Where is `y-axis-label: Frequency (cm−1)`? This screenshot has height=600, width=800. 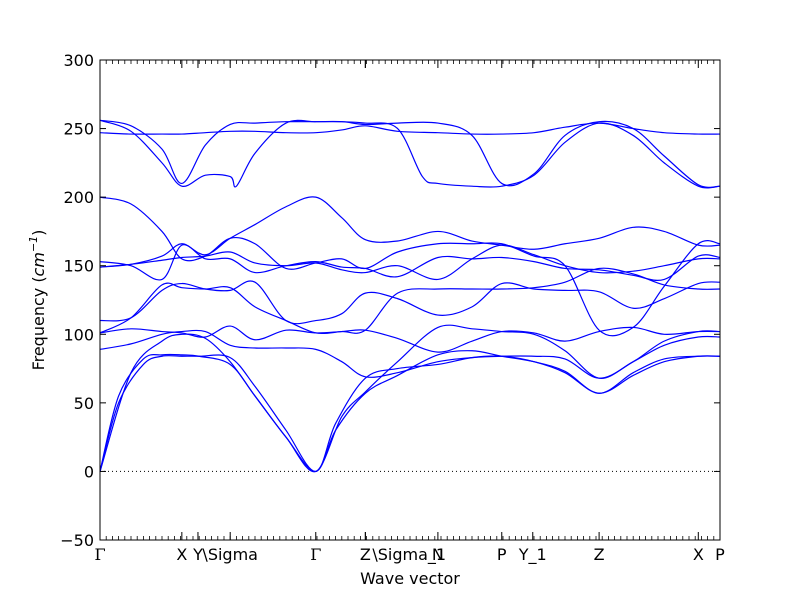 y-axis-label: Frequency (cm−1) is located at coordinates (37, 300).